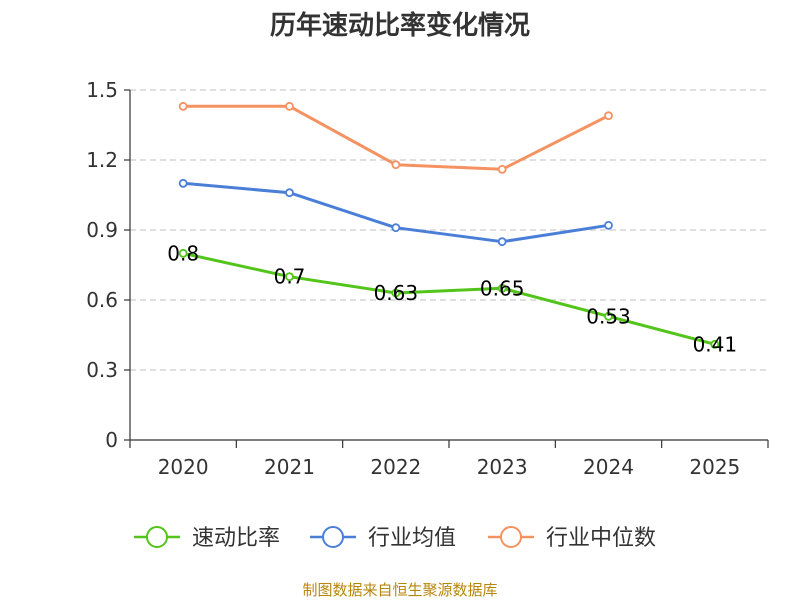 This screenshot has height=600, width=800. Describe the element at coordinates (502, 169) in the screenshot. I see `point-2-2023` at that location.